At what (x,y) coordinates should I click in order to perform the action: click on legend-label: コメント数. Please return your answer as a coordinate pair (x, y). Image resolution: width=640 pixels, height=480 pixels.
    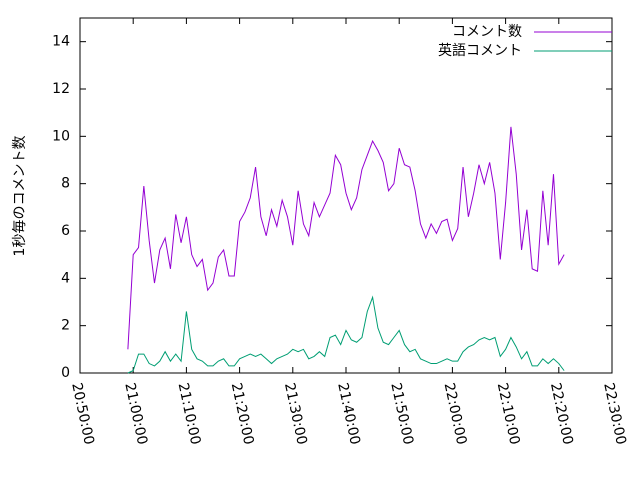
    Looking at the image, I should click on (487, 32).